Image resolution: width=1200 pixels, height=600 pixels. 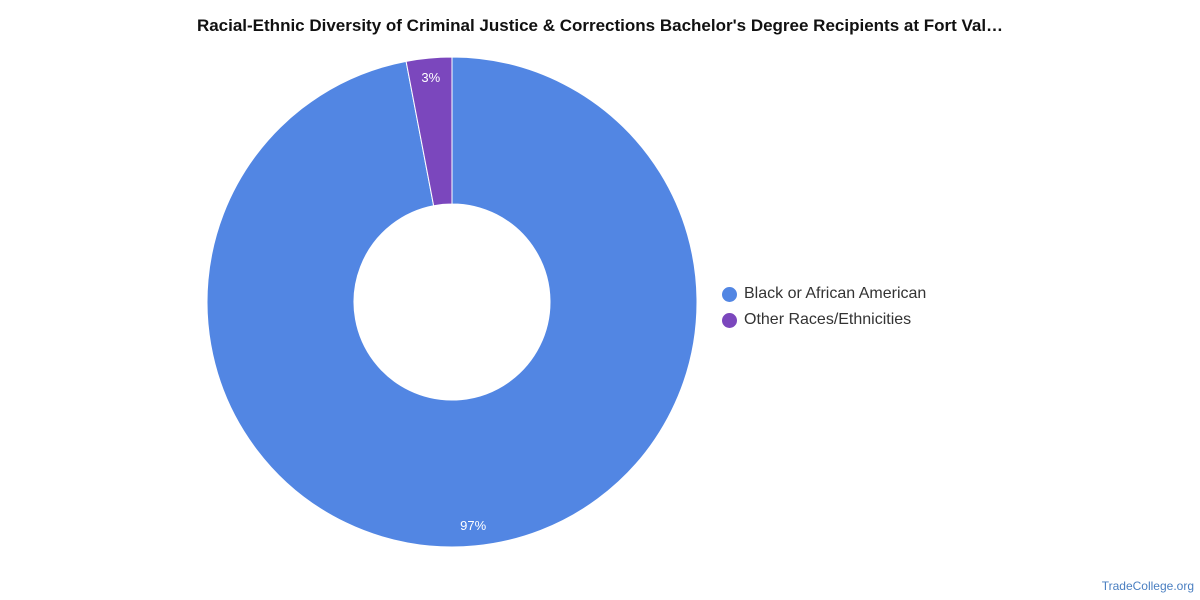 What do you see at coordinates (430, 77) in the screenshot?
I see `slice-value-label-other-races-ethnicities: 3%` at bounding box center [430, 77].